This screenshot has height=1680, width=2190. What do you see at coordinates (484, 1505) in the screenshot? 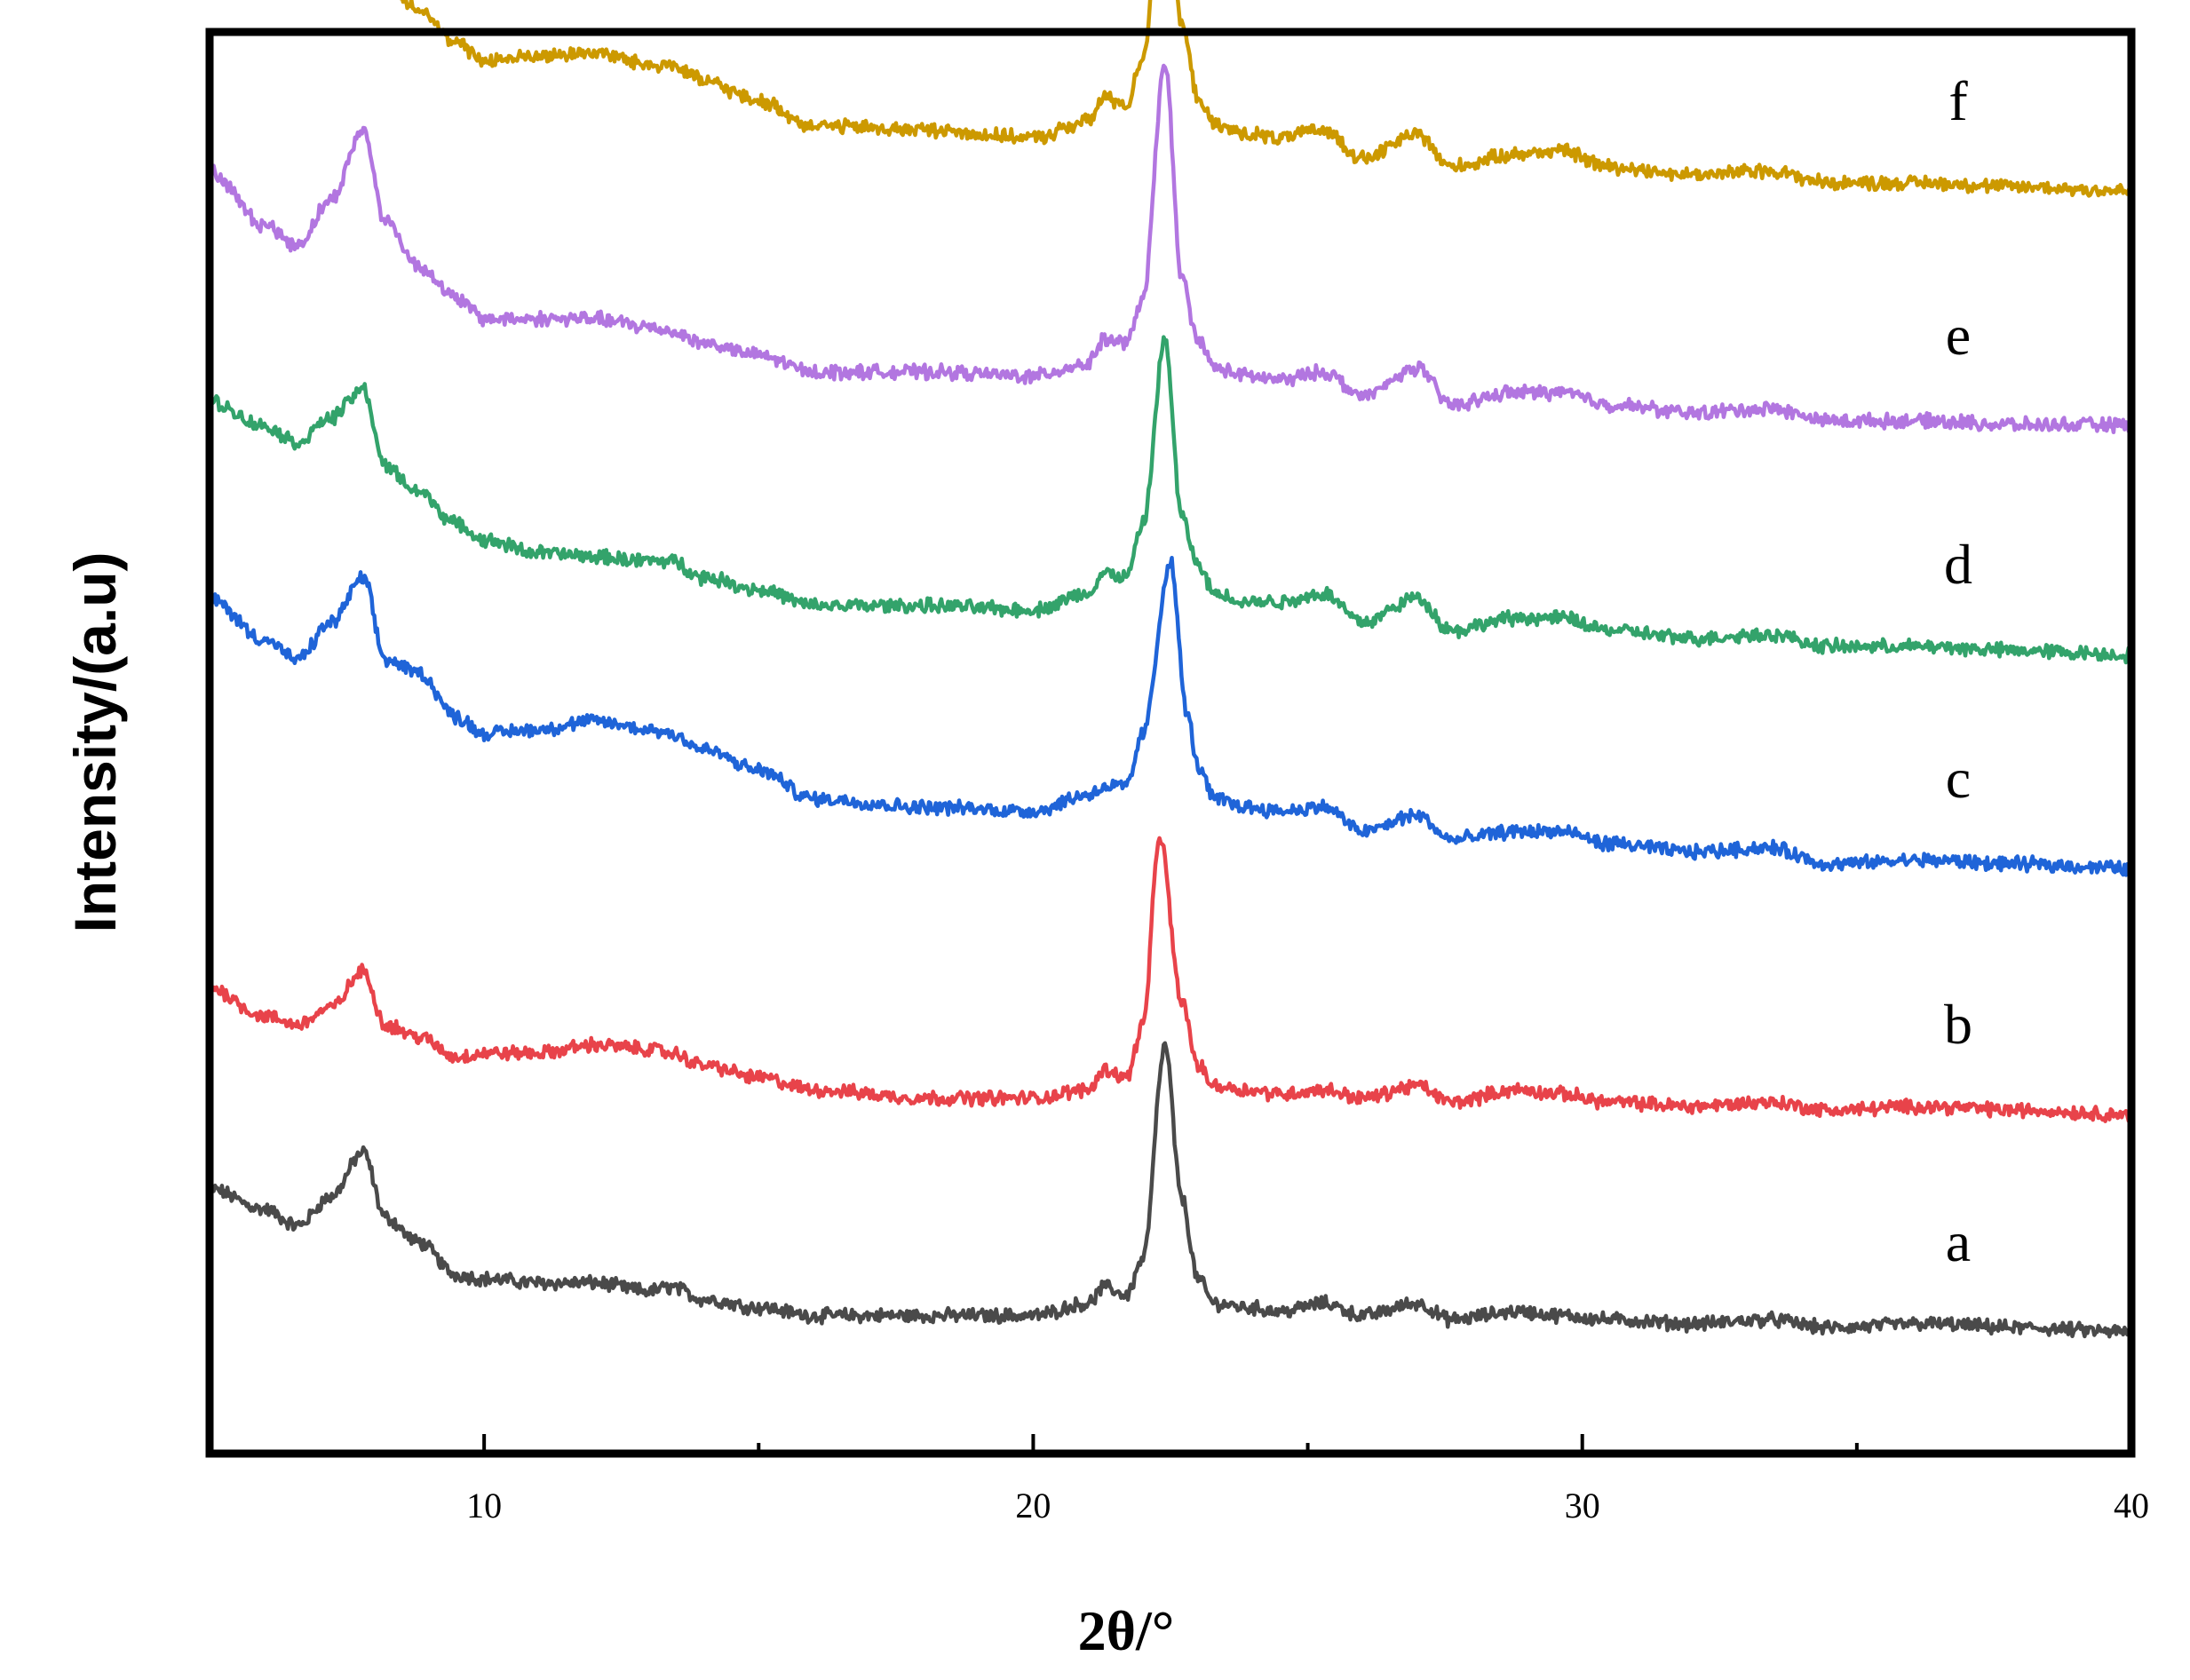
I see `x-tick-label: 10` at bounding box center [484, 1505].